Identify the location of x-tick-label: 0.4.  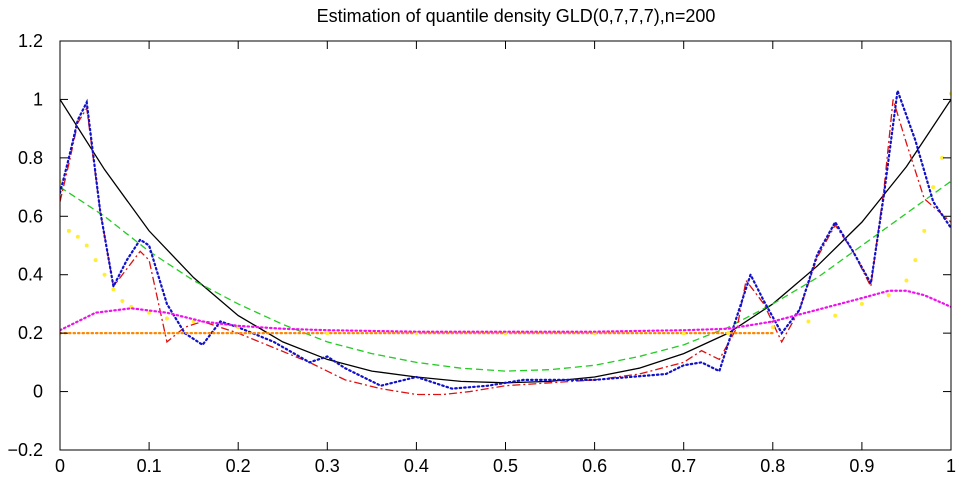
(416, 466).